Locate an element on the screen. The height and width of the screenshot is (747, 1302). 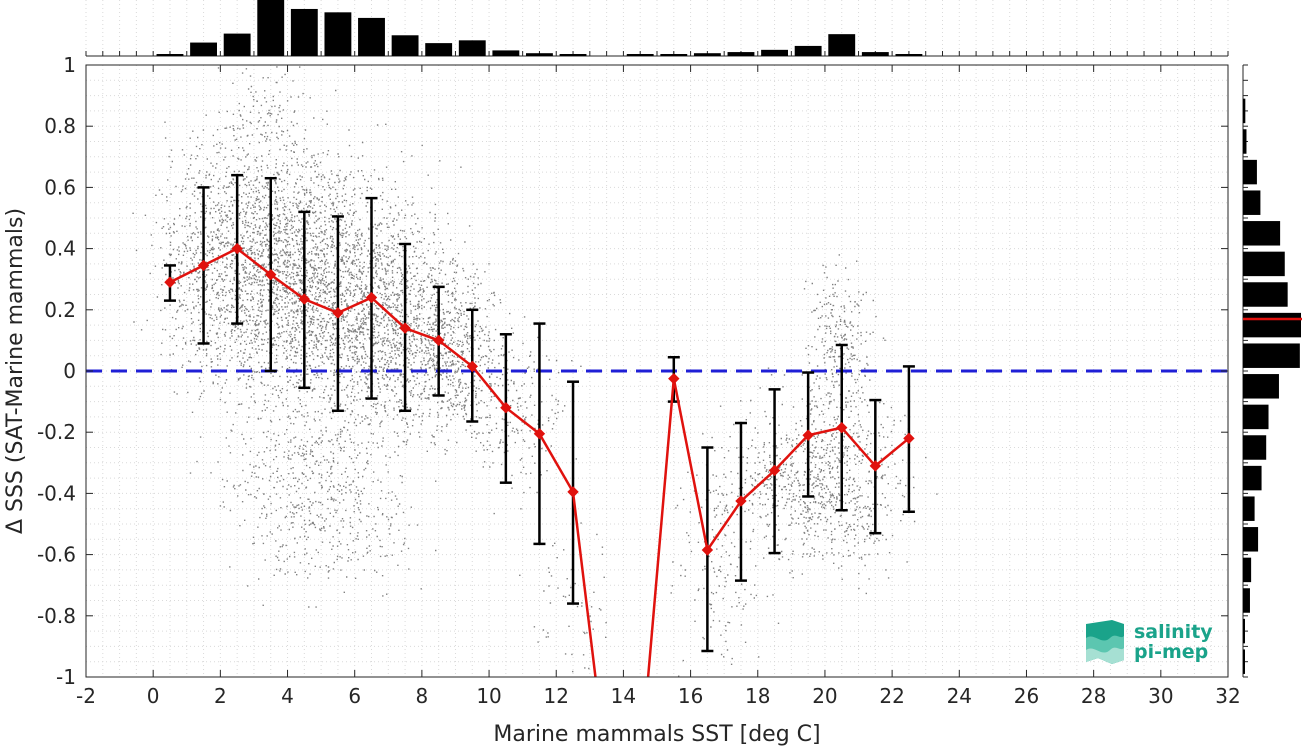
right-histogram is located at coordinates (1272, 371).